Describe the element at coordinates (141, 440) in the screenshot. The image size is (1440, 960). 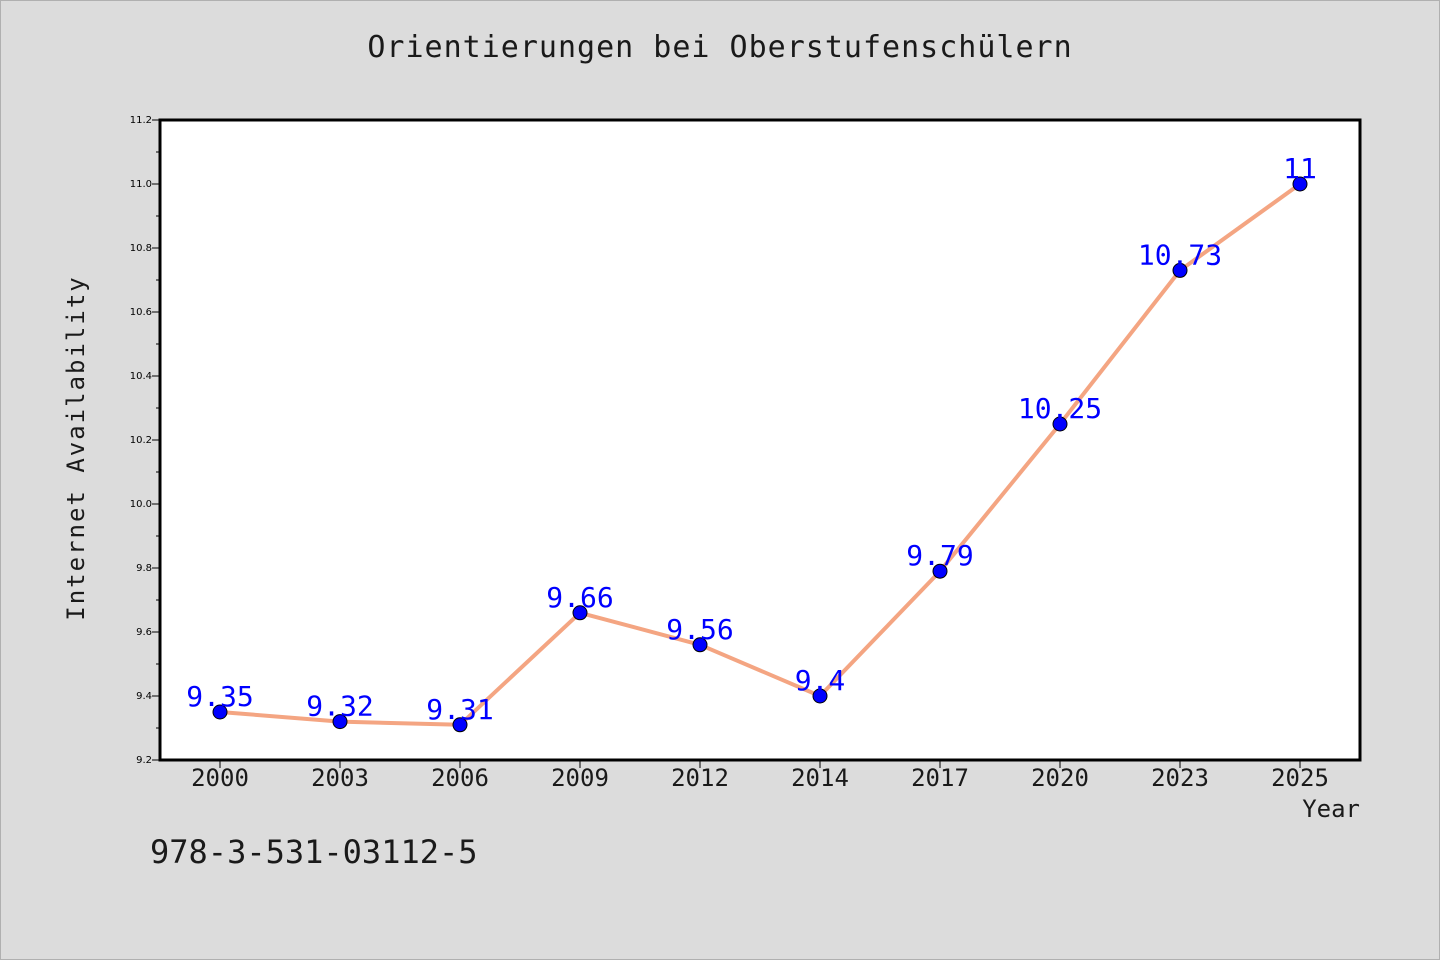
I see `y-tick-label: 10.2` at that location.